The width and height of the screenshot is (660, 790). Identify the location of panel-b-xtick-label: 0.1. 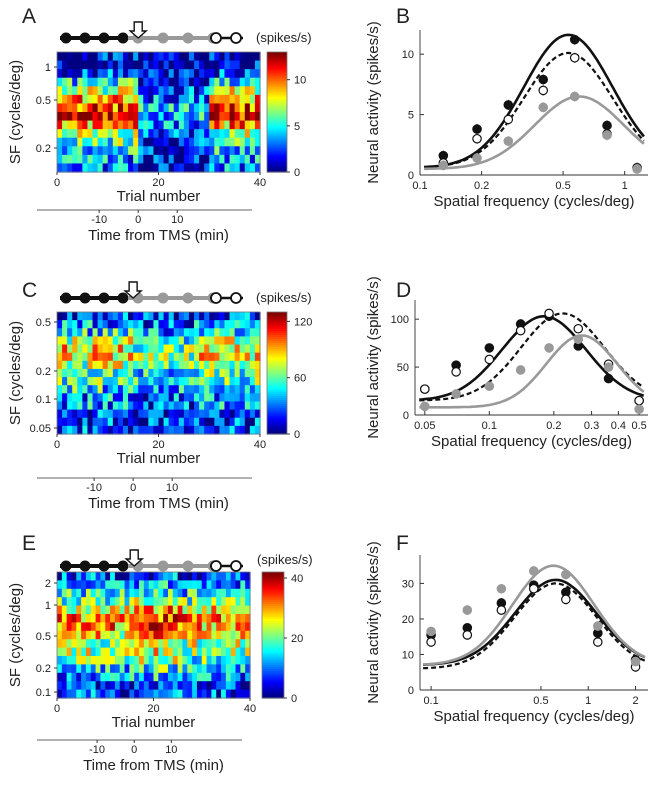
(419, 186).